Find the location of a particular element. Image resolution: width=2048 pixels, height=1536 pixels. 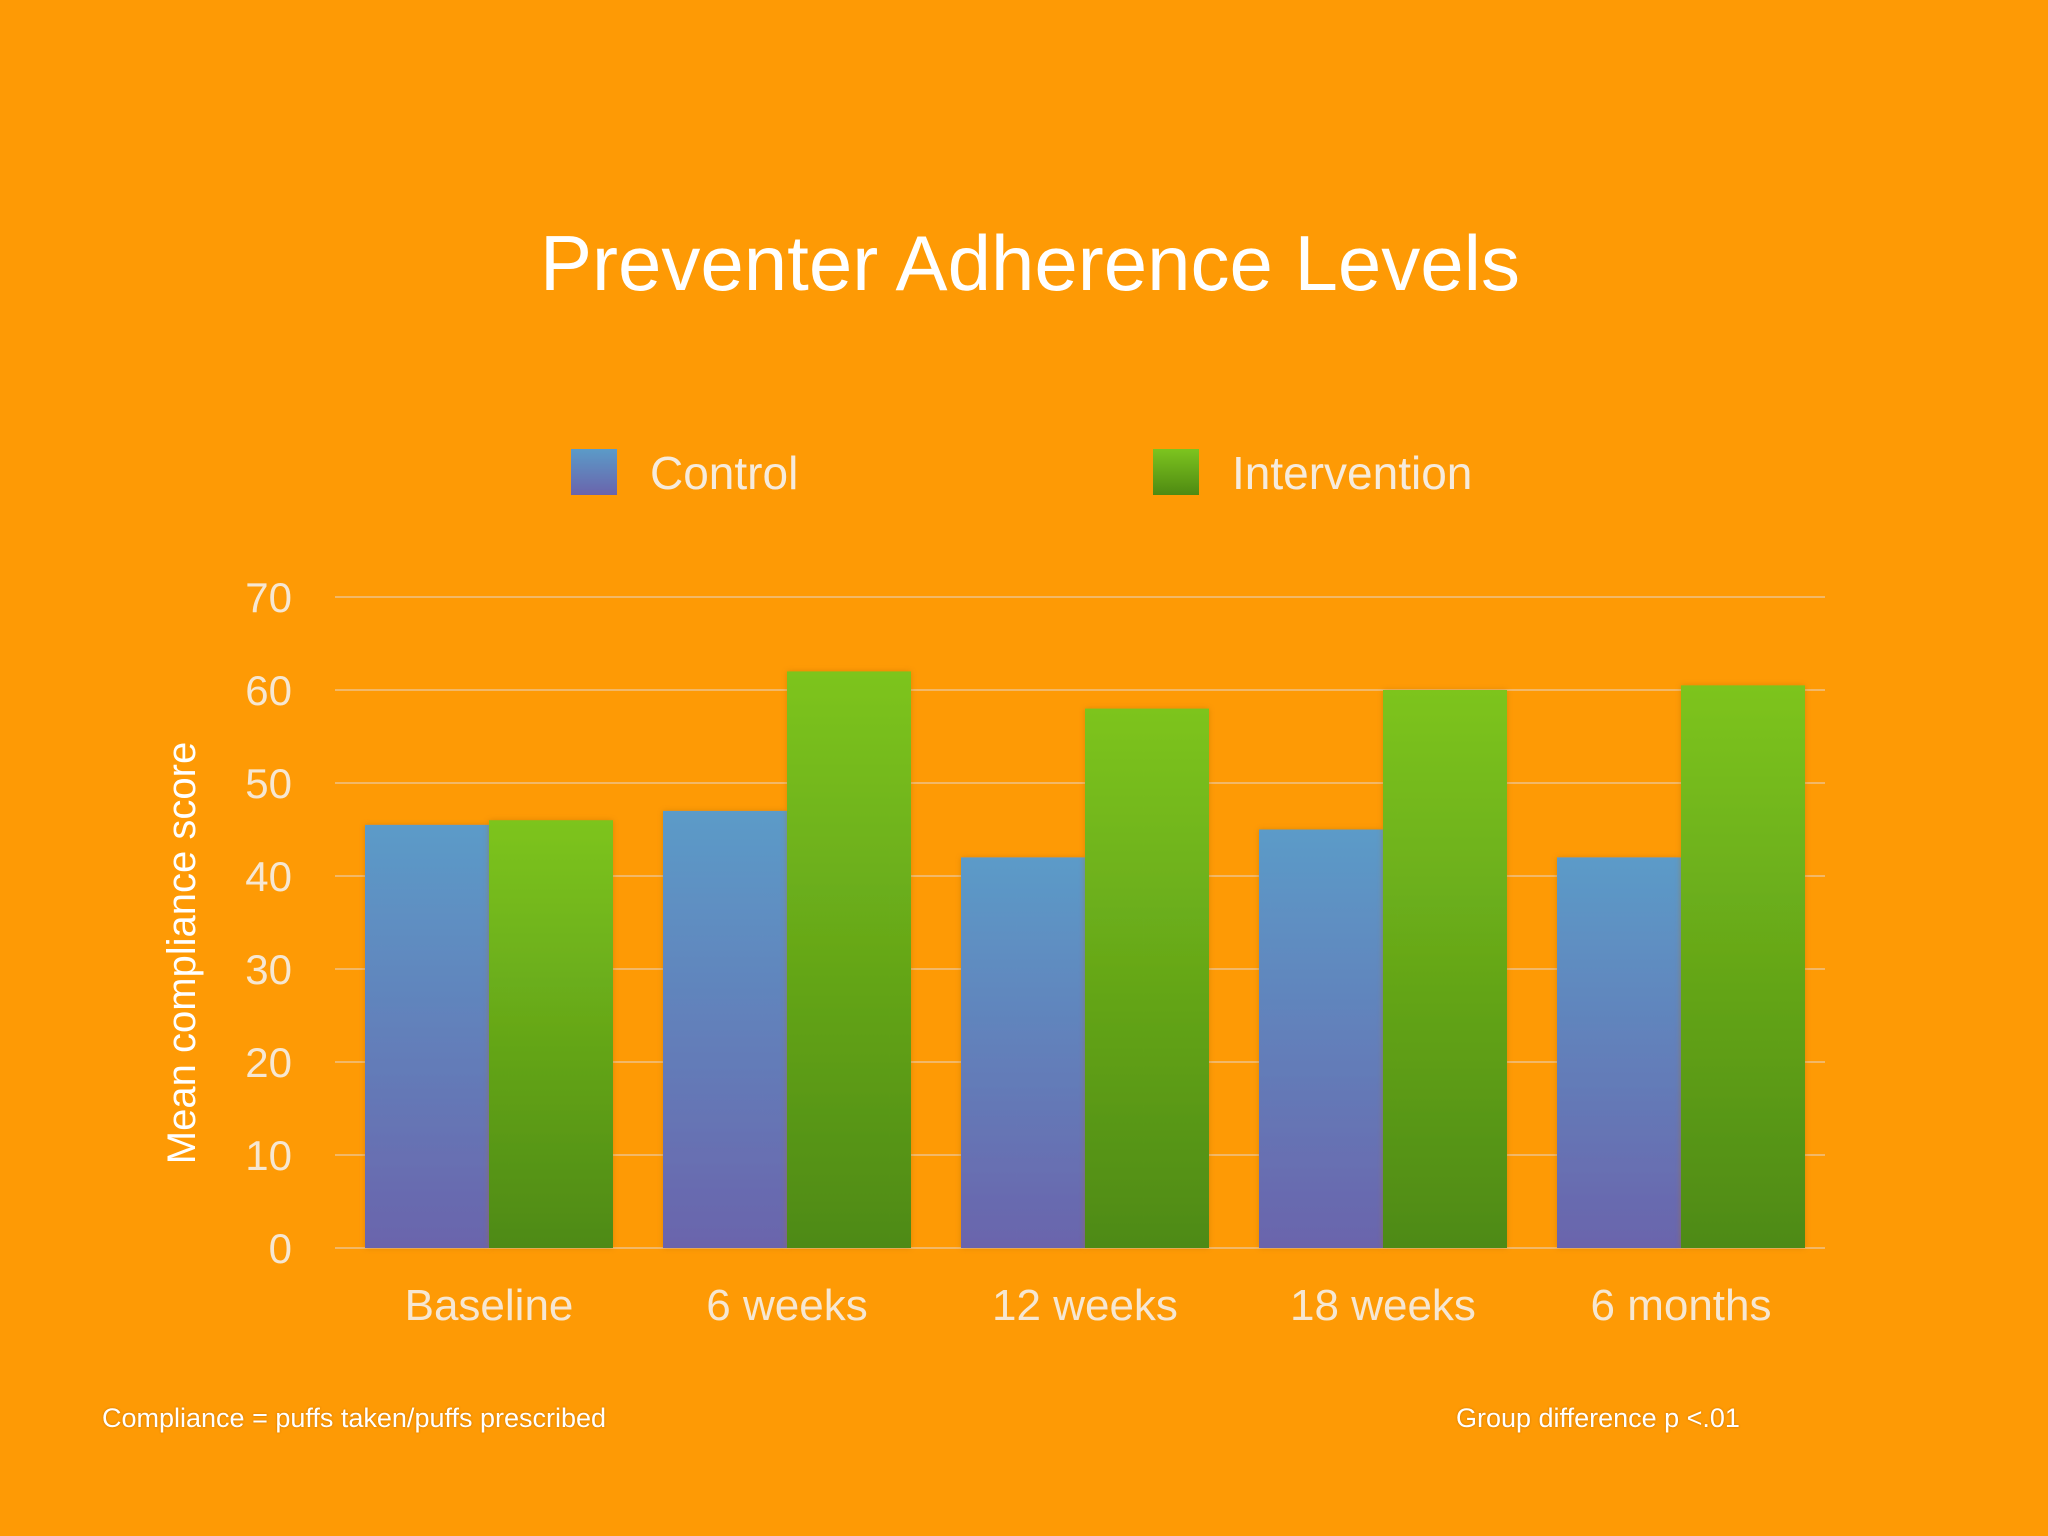

x-axis-ticks: Baseline 6 weeks 12 weeks 18 weeks 6 months is located at coordinates (1088, 1305).